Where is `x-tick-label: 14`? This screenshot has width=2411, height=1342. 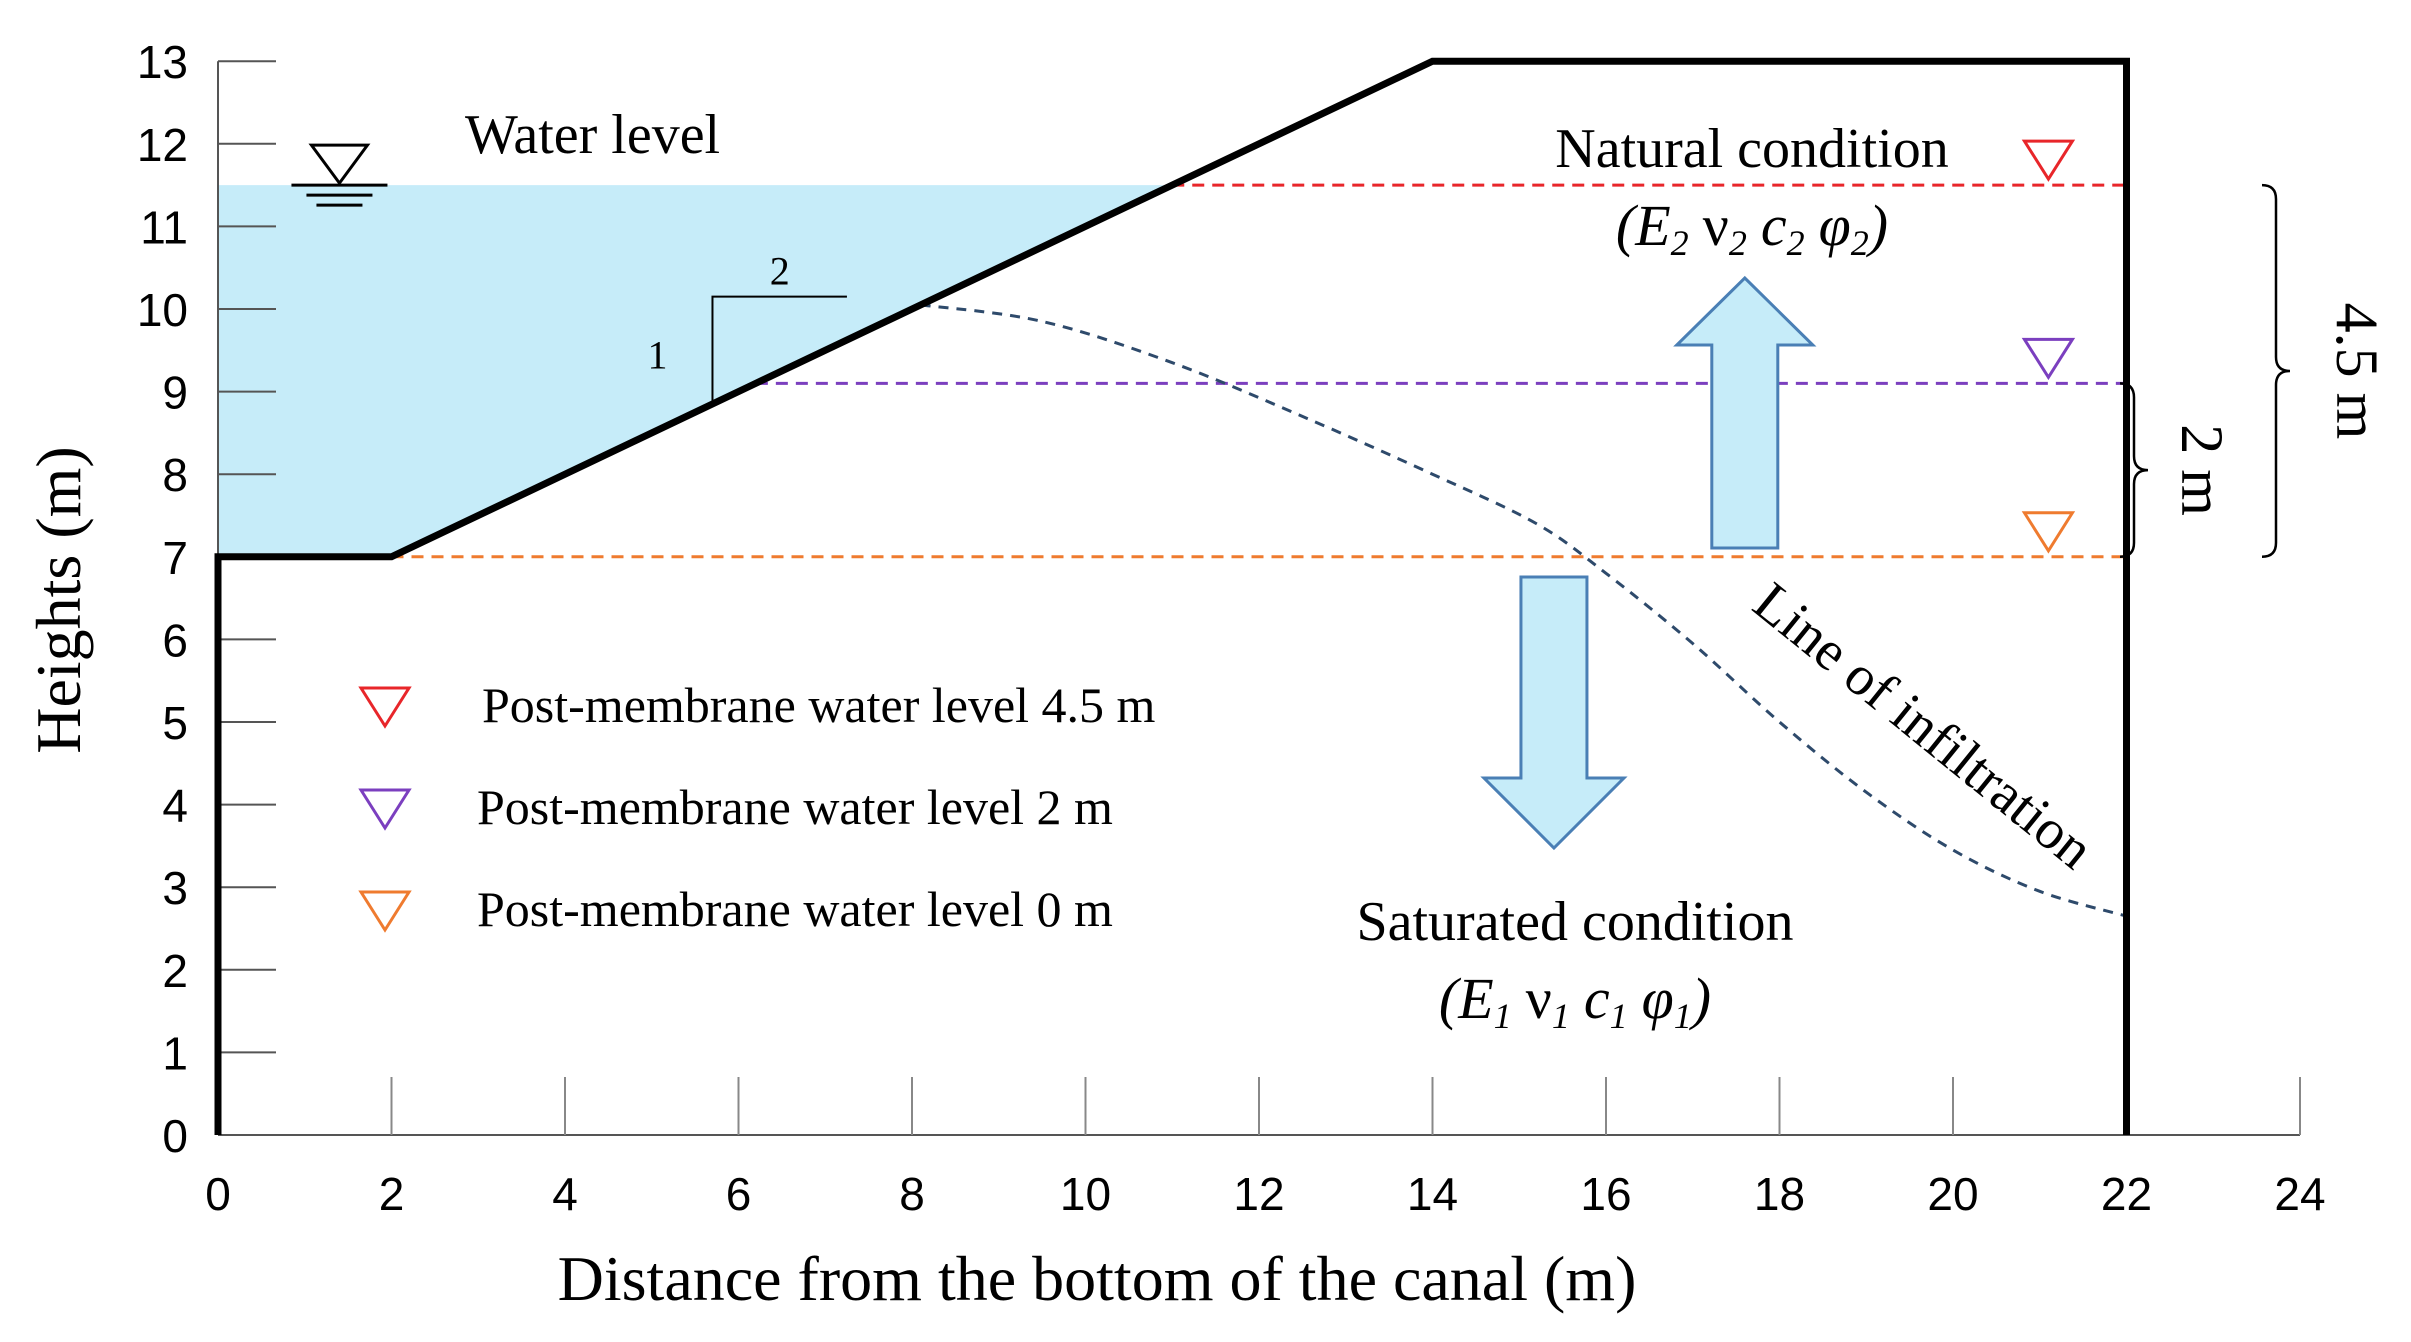 x-tick-label: 14 is located at coordinates (1432, 1194).